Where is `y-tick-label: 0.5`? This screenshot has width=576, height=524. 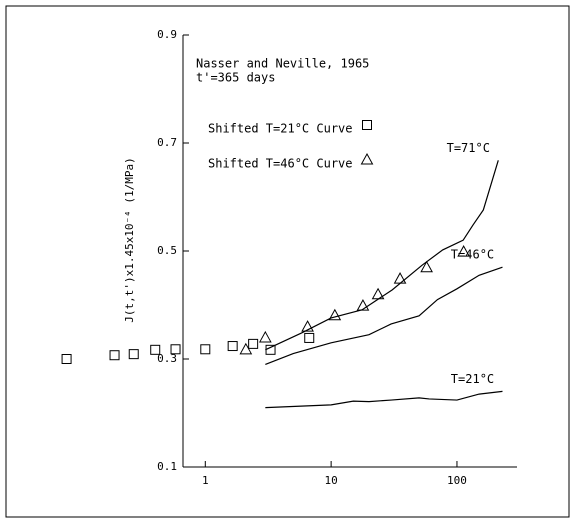 y-tick-label: 0.5 is located at coordinates (167, 250).